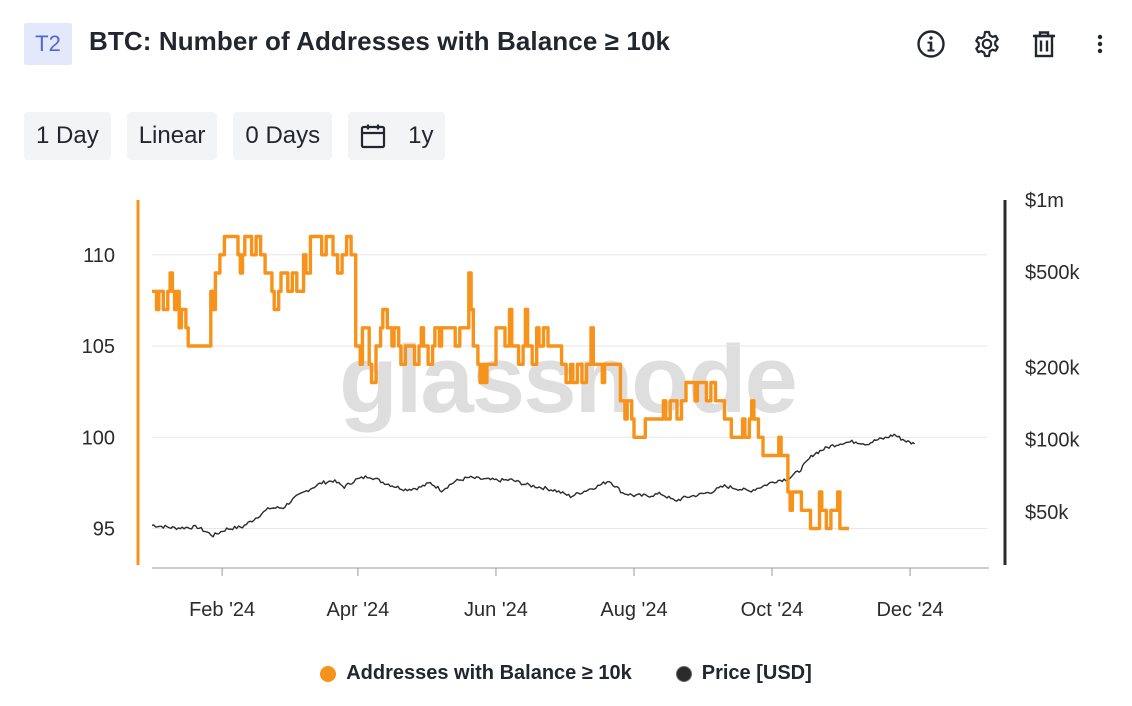 The width and height of the screenshot is (1132, 706). What do you see at coordinates (397, 136) in the screenshot?
I see `date-range-button: 1y` at bounding box center [397, 136].